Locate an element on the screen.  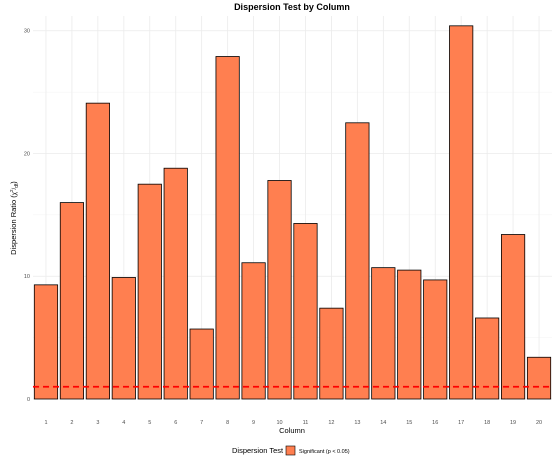
y-tick-label: 30 is located at coordinates (27, 32).